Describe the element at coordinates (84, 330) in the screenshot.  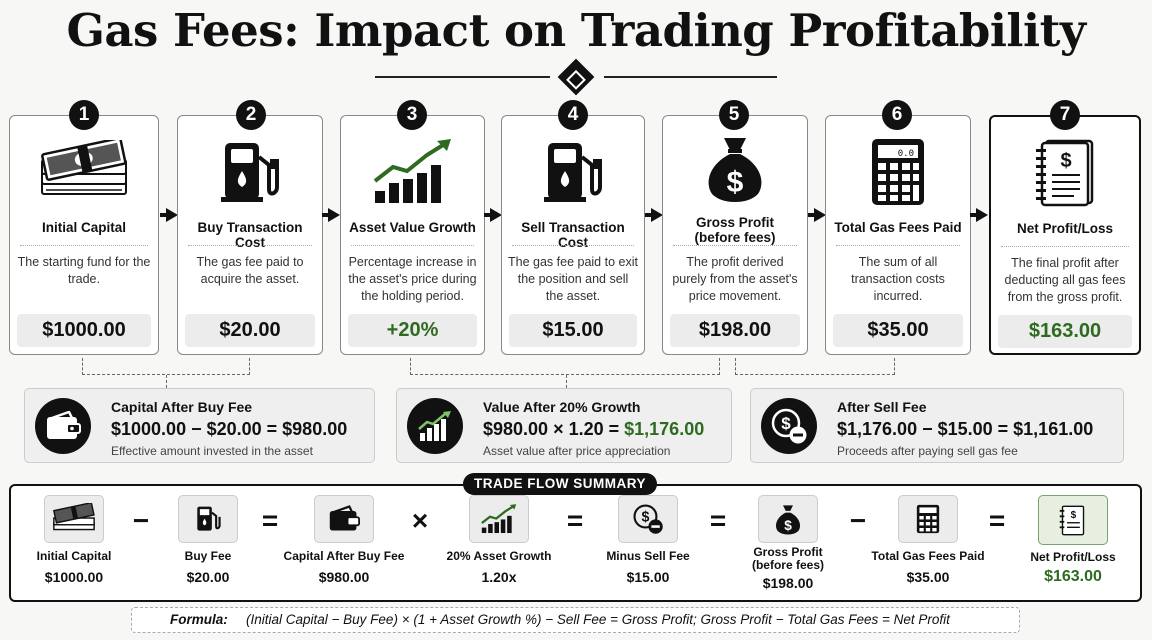
I see `step-value: $1000.00` at that location.